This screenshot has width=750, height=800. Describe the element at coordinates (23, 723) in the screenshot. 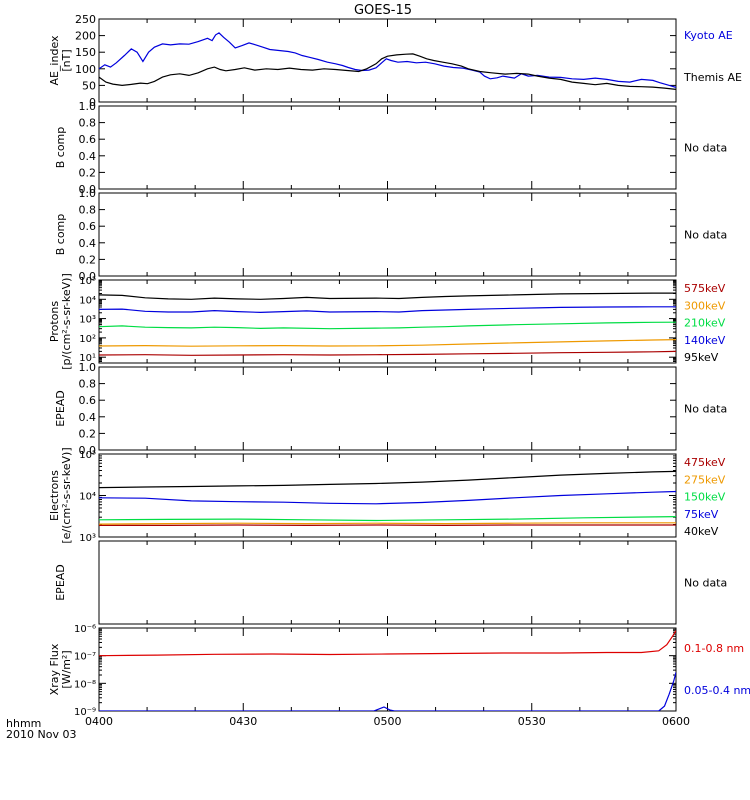

I see `time-axis-label: hhmm` at that location.